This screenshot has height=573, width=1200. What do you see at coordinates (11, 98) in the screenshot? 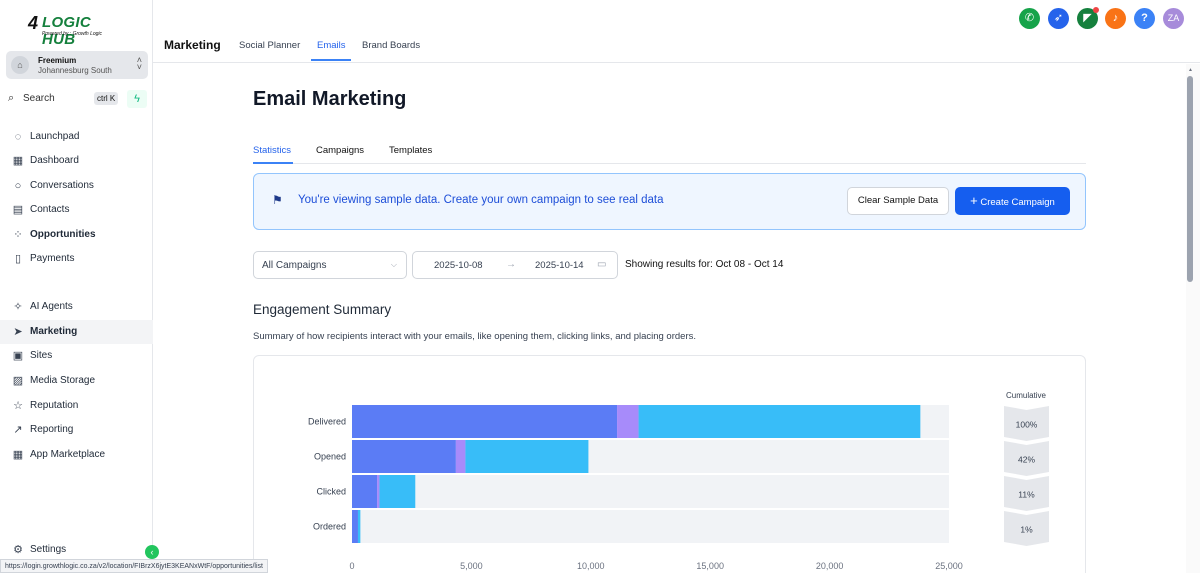
I see `search-icon: ⌕` at bounding box center [11, 98].